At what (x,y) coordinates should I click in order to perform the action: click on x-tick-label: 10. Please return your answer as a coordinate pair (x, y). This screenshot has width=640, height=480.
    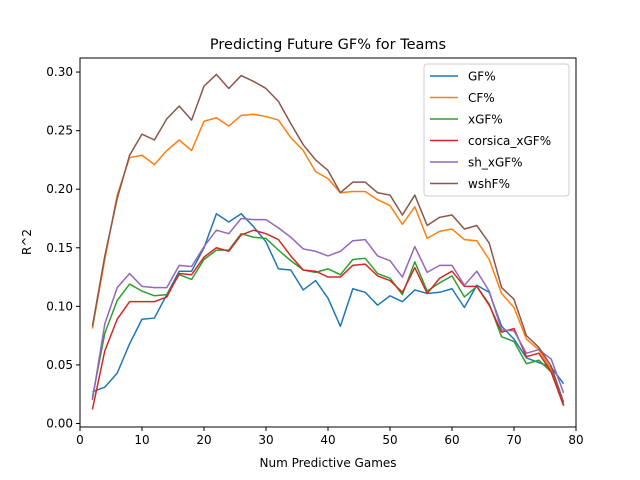
    Looking at the image, I should click on (141, 440).